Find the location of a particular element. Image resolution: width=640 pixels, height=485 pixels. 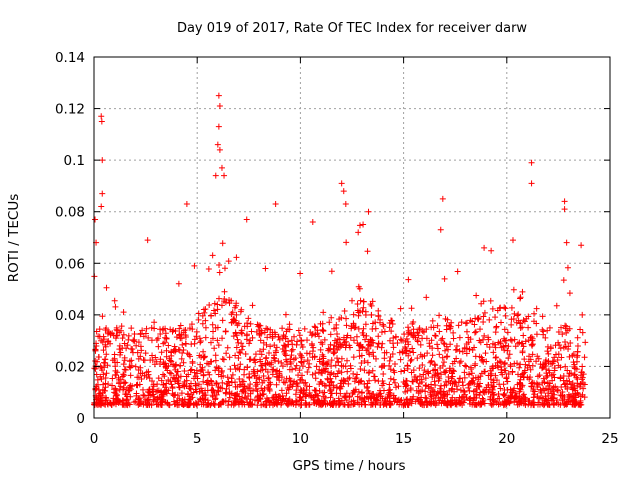

y-tick-label: 0.06 is located at coordinates (70, 264).